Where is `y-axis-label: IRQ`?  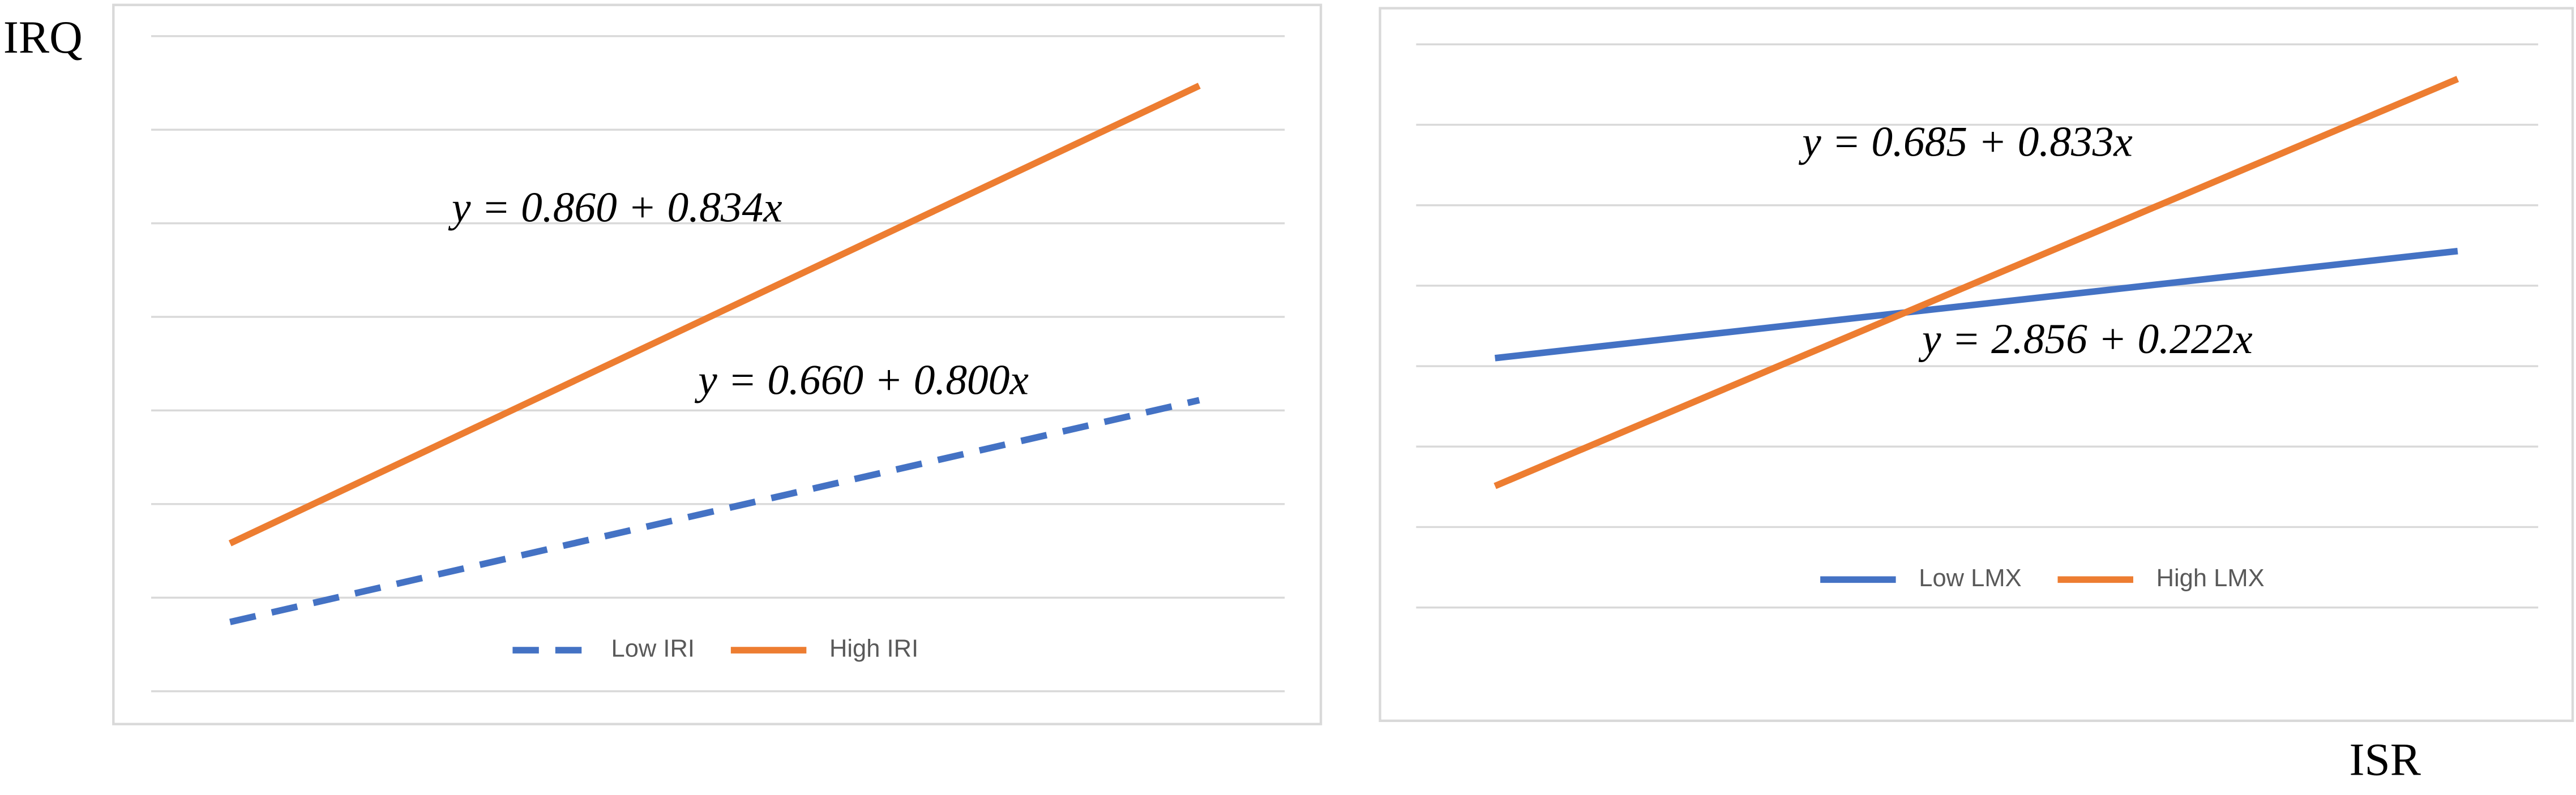
y-axis-label: IRQ is located at coordinates (43, 37).